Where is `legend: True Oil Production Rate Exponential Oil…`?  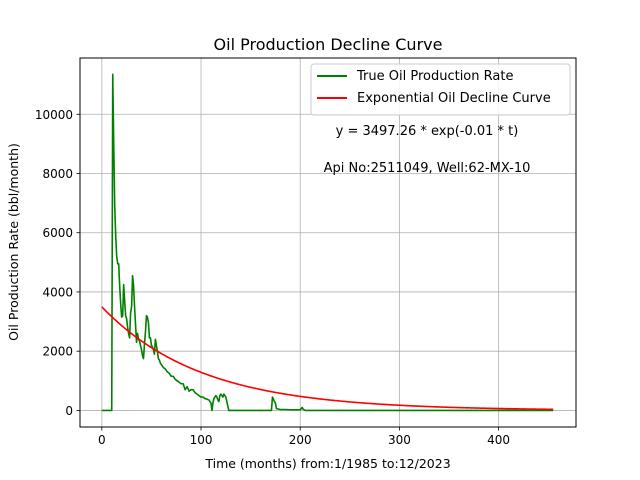 legend: True Oil Production Rate Exponential Oil… is located at coordinates (440, 89).